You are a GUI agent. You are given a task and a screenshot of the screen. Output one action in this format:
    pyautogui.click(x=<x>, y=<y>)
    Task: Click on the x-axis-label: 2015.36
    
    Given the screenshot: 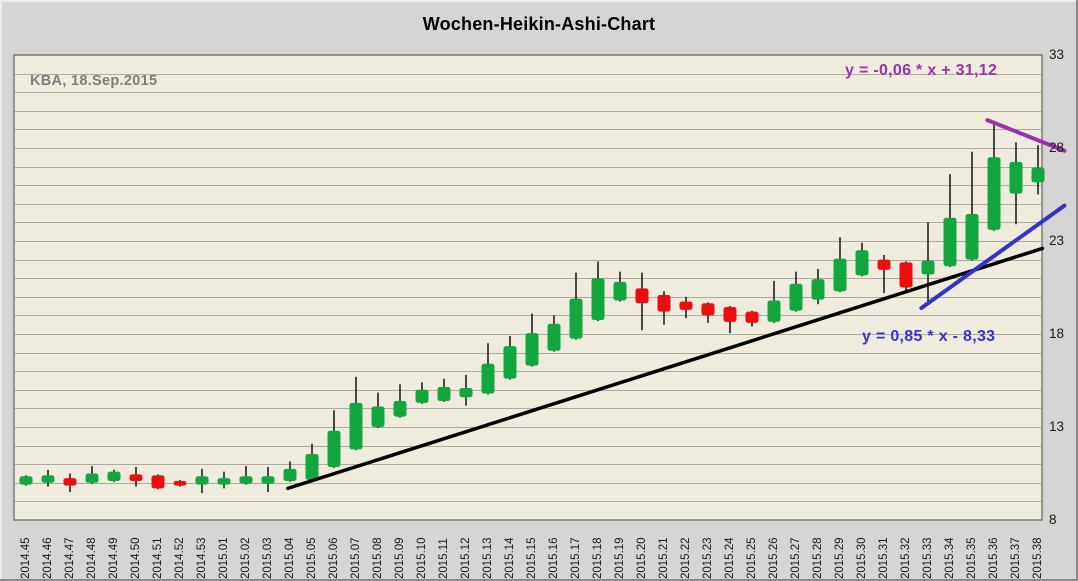 What is the action you would take?
    pyautogui.click(x=994, y=558)
    